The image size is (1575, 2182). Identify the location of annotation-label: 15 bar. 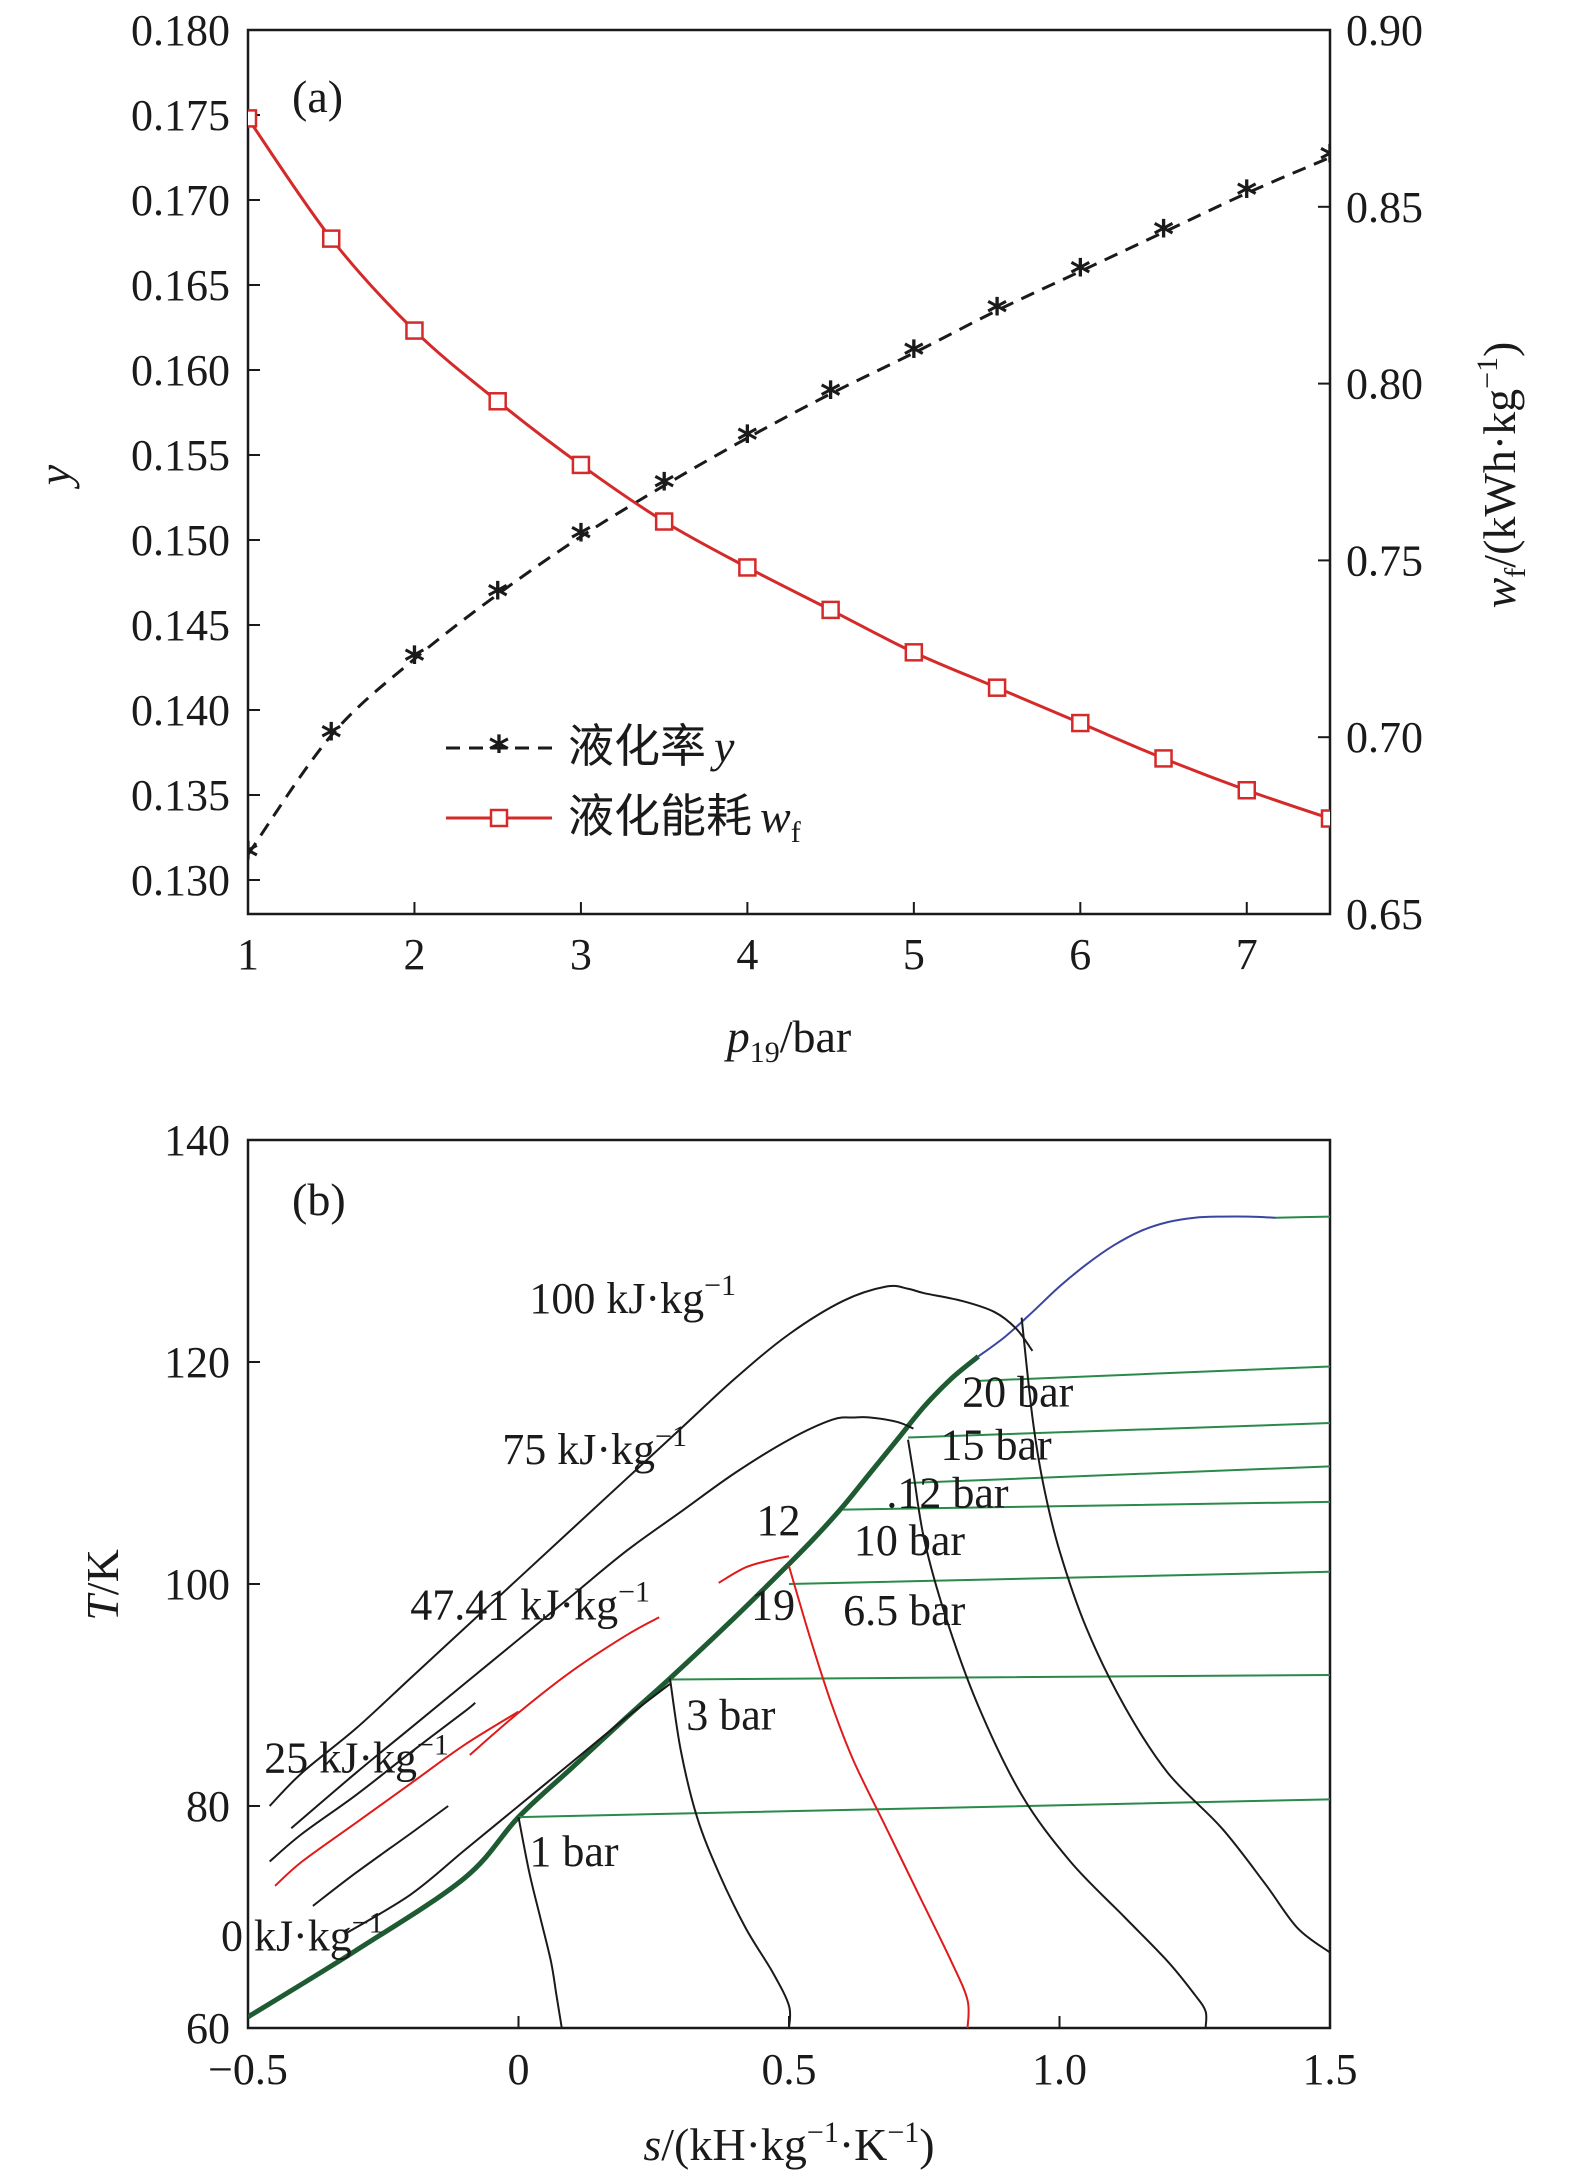
(996, 1445).